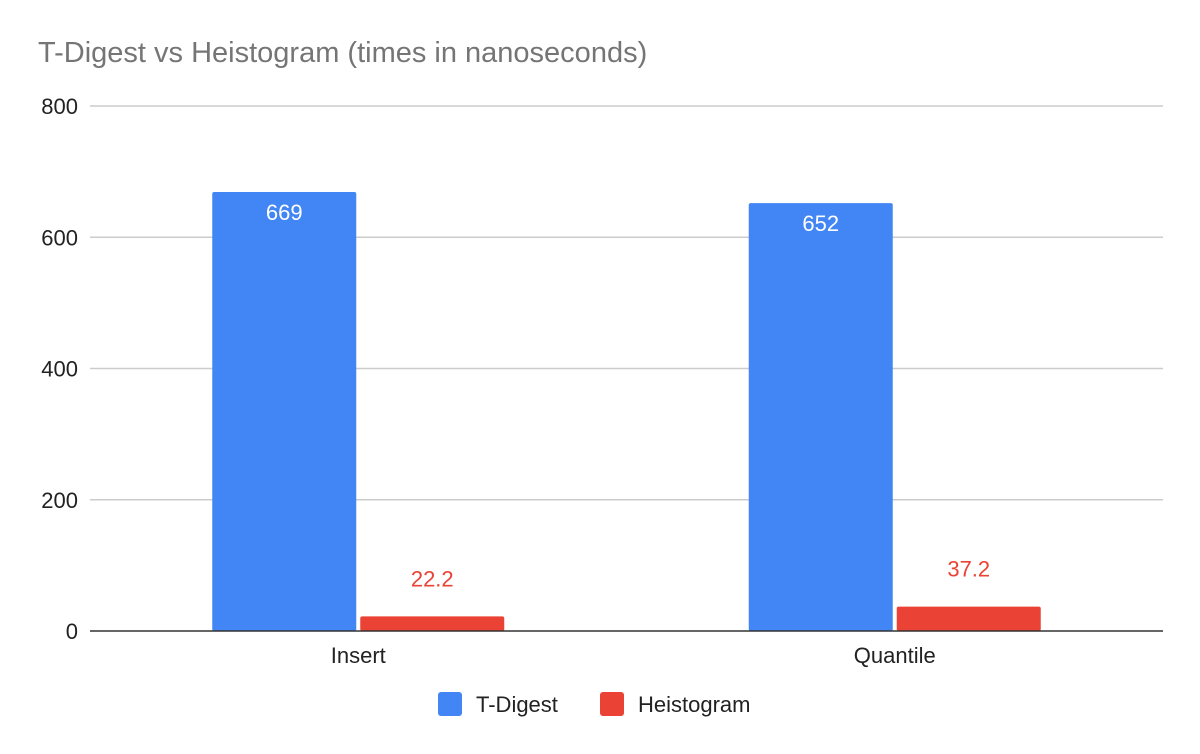 The height and width of the screenshot is (754, 1200). What do you see at coordinates (432, 578) in the screenshot?
I see `bar-data-label: 22.2` at bounding box center [432, 578].